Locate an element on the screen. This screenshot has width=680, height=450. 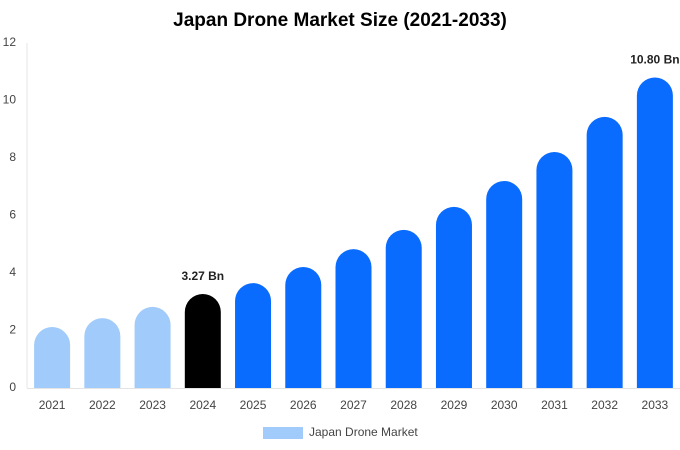
x-tick-label: 2032 is located at coordinates (604, 405).